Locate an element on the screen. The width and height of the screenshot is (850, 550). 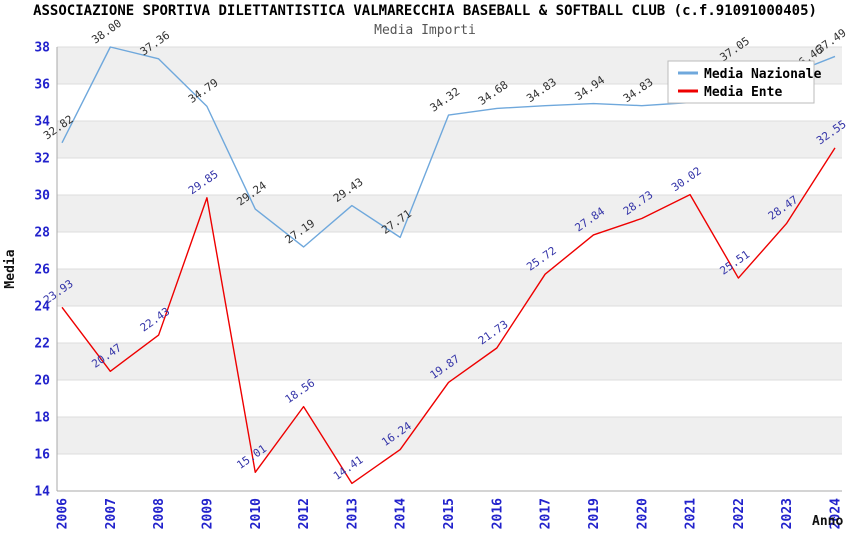
x-tick-label: 2007 is located at coordinates (111, 513).